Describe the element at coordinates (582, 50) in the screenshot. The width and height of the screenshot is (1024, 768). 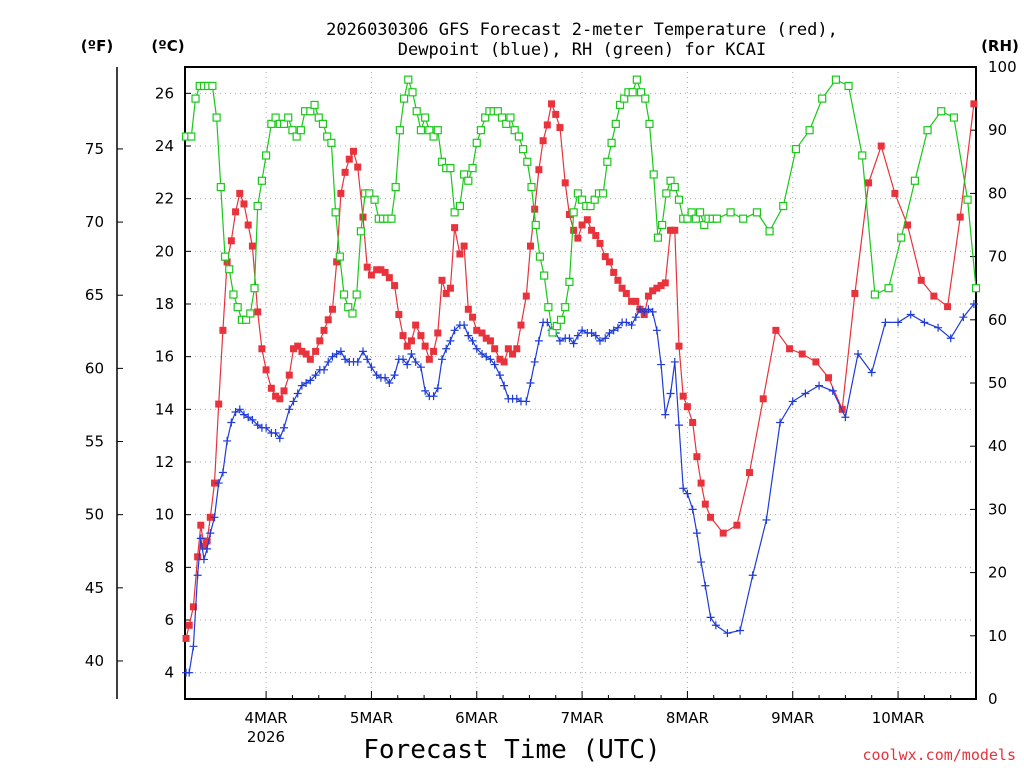
I see `chart-title-line2: Dewpoint (blue), RH (green) for KCAI` at that location.